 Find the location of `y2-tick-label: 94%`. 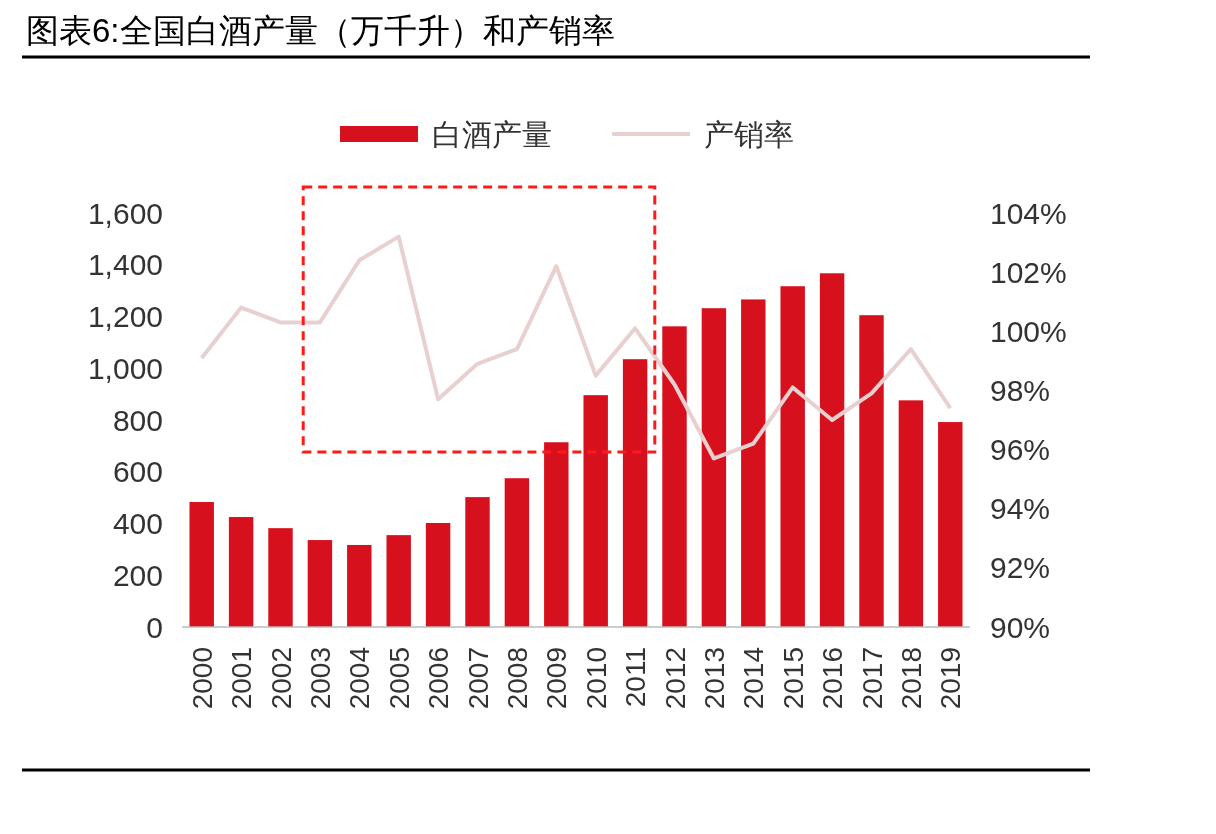

y2-tick-label: 94% is located at coordinates (1020, 509).